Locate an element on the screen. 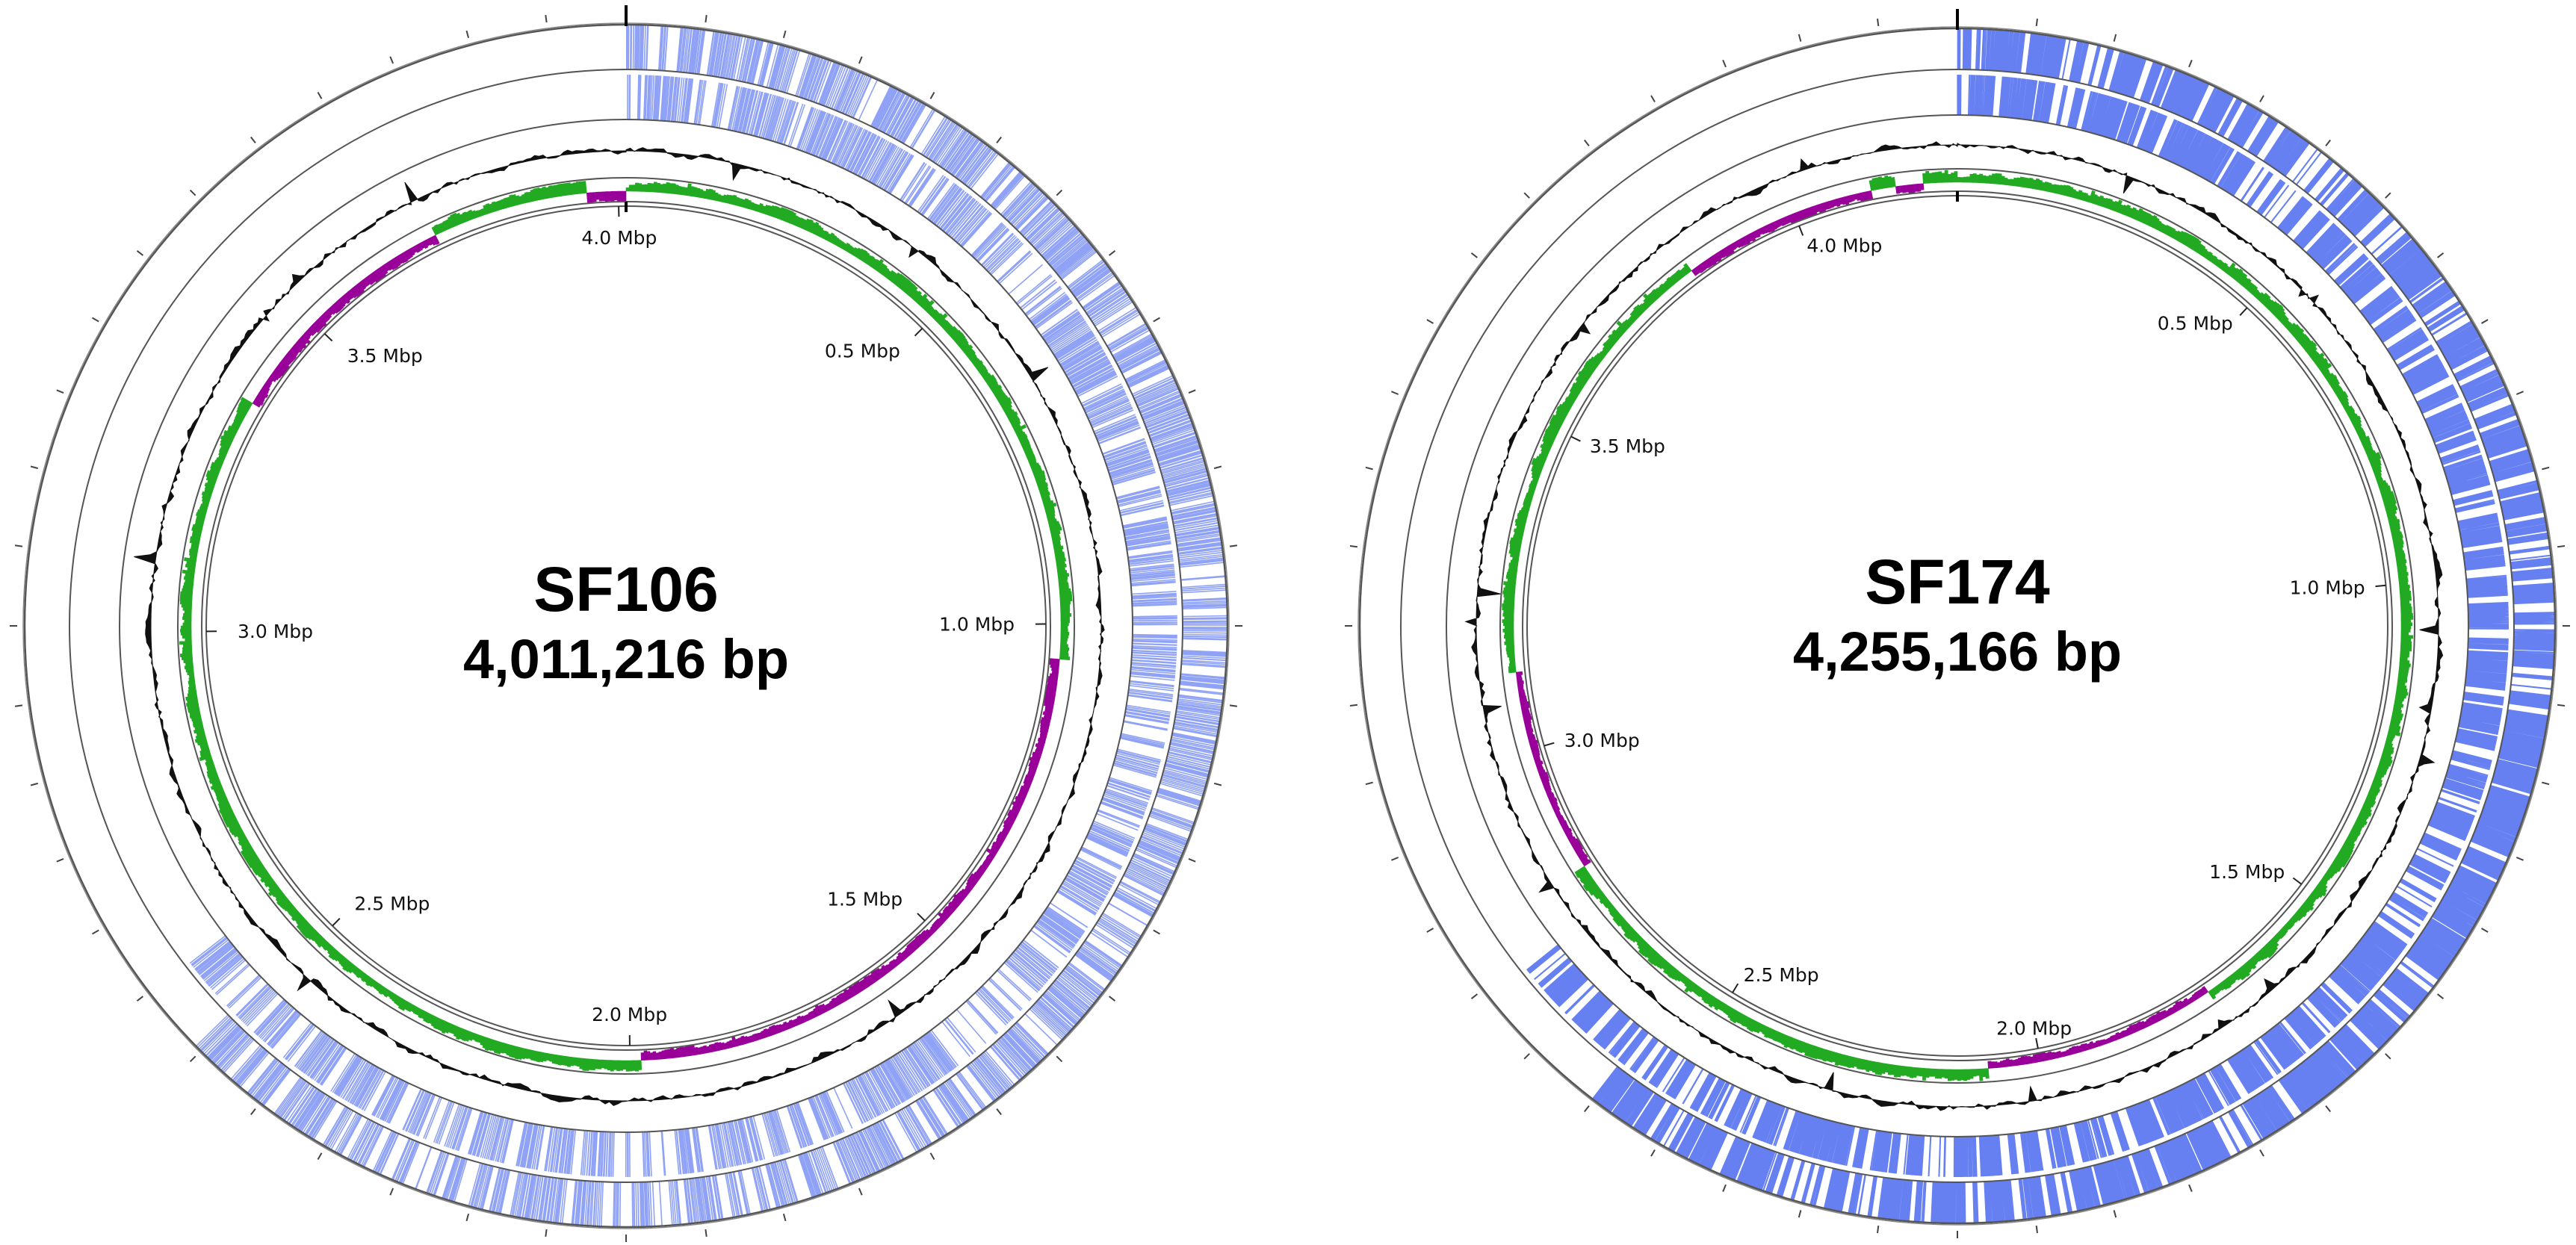 The image size is (2576, 1245). genome-name-title: SF174 is located at coordinates (1957, 582).